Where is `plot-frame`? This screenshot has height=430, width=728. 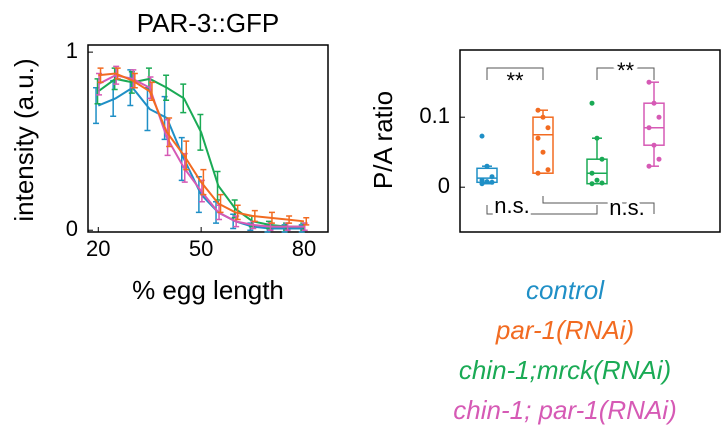 plot-frame is located at coordinates (208, 138).